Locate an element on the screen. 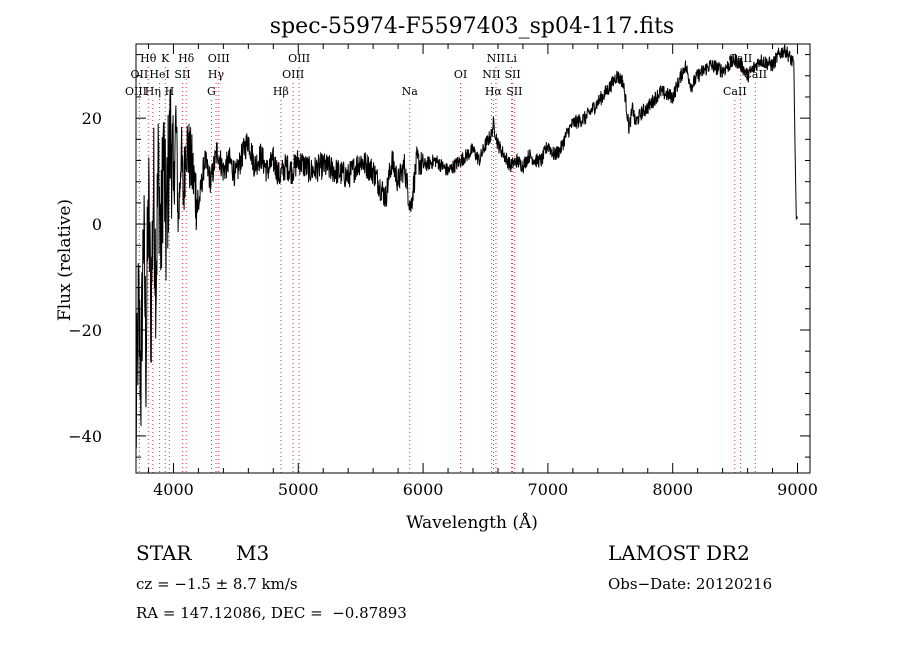  redshift-velocity: cz = −1.5 ± 8.7 km/s is located at coordinates (217, 584).